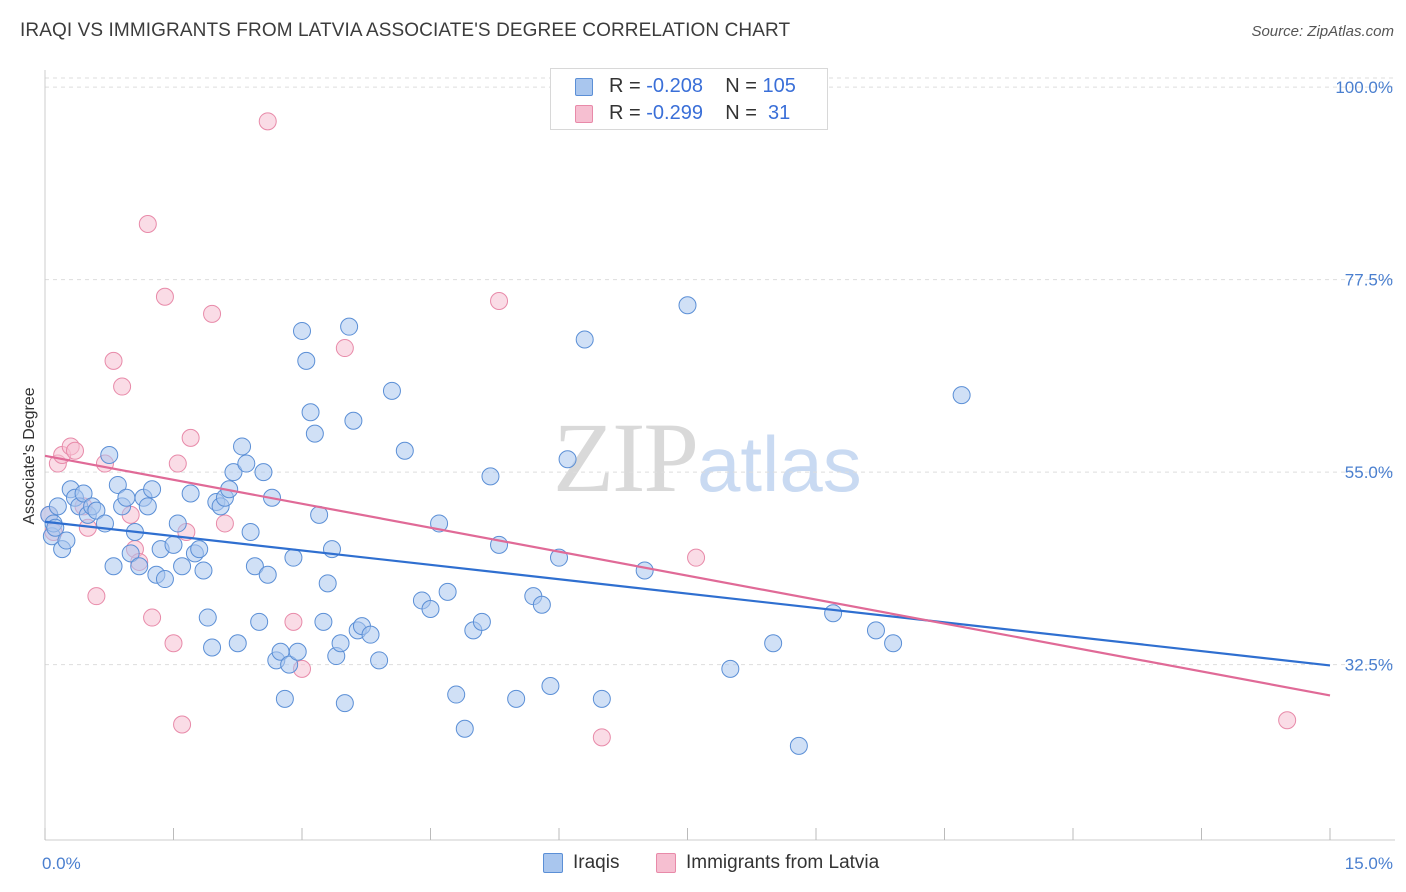  Describe the element at coordinates (779, 464) in the screenshot. I see `watermark-atlas: atlas` at that location.